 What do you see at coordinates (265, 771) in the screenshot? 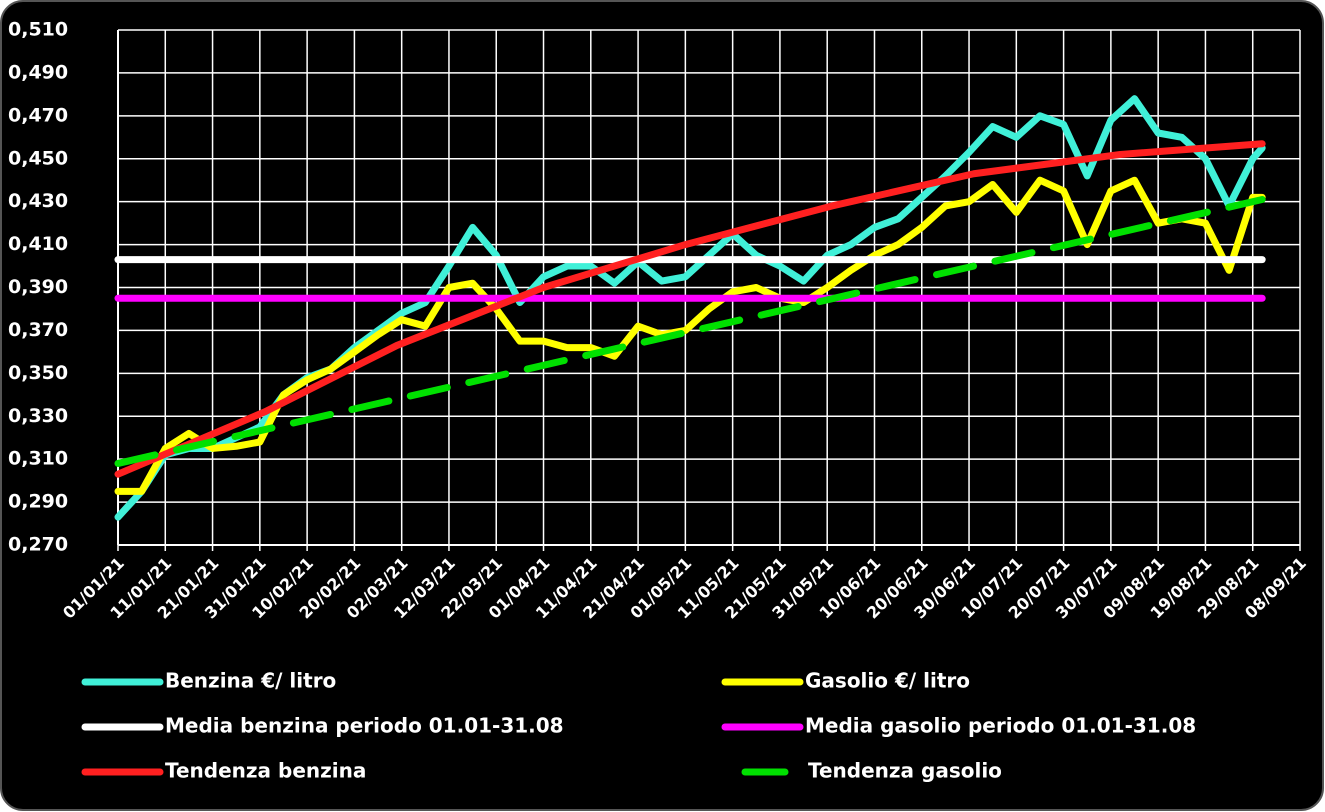
I see `legend-label: Tendenza benzina` at bounding box center [265, 771].